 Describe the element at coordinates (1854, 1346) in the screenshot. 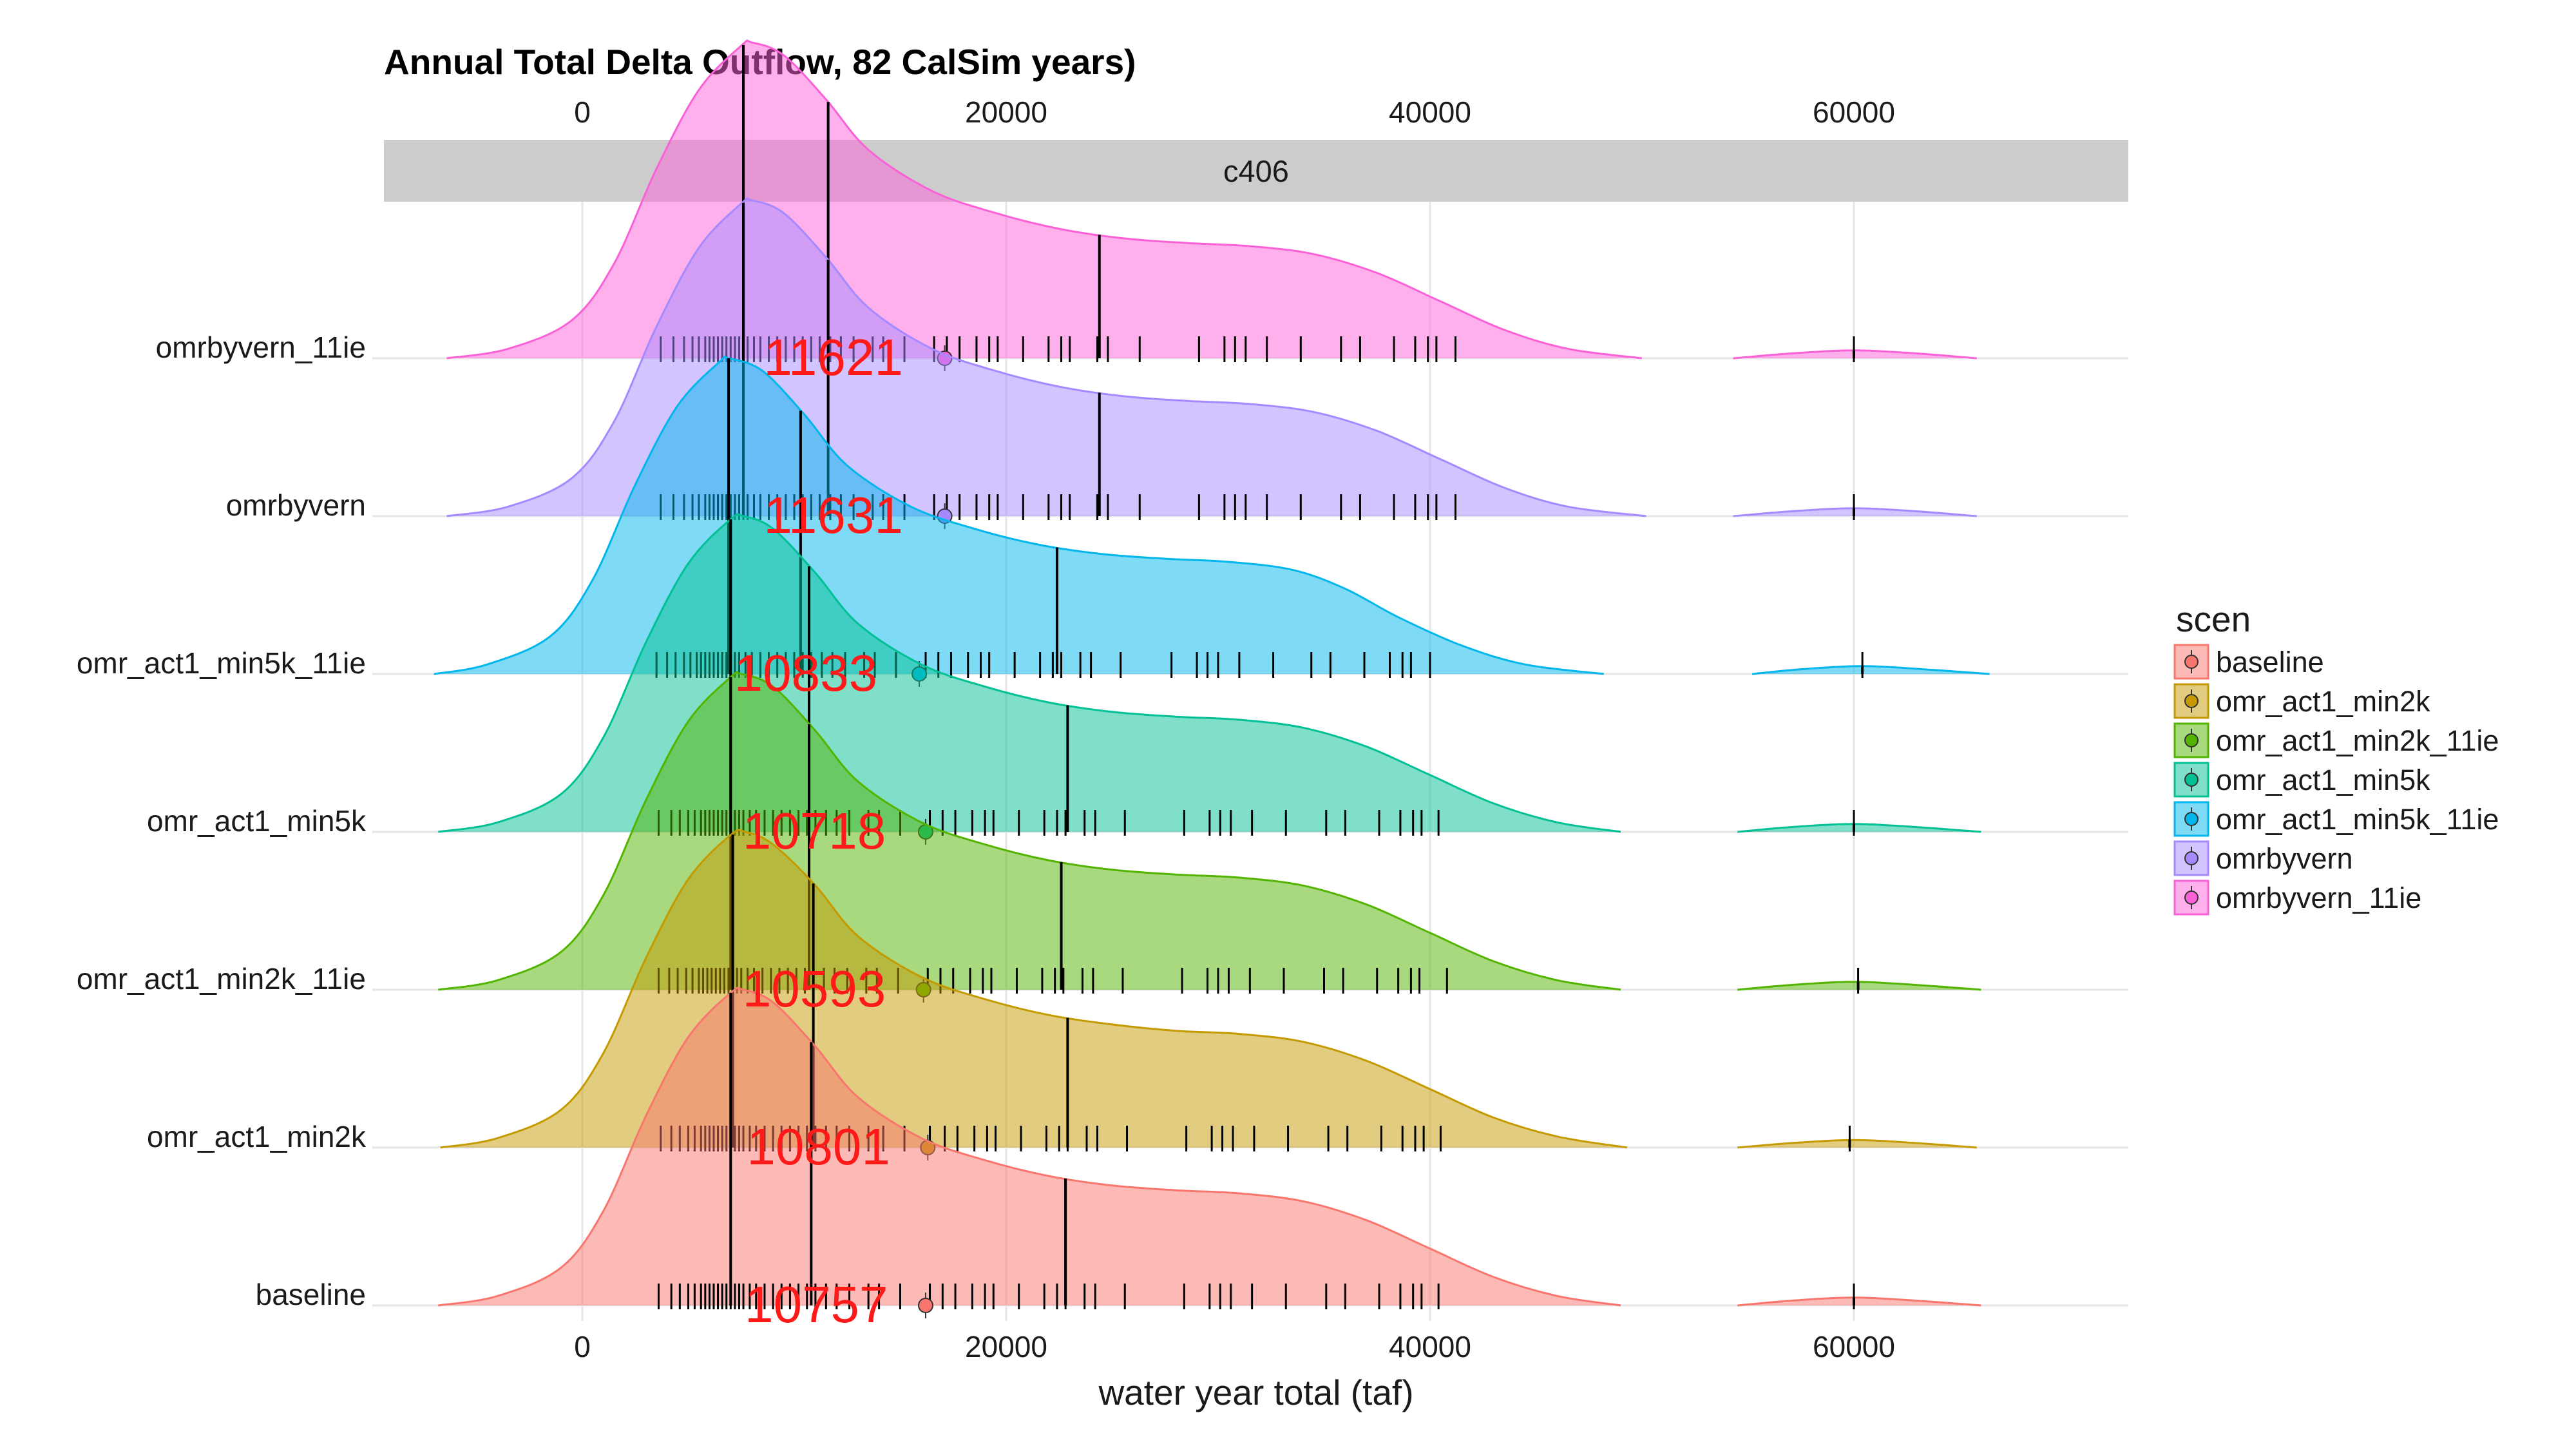

I see `x-tick-label-bottom: 60000` at that location.